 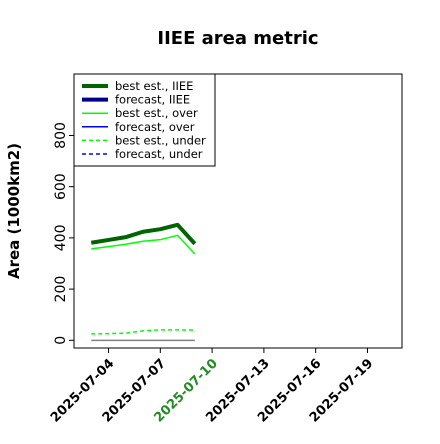 I want to click on legend-label: best est., IIEE, so click(x=154, y=86).